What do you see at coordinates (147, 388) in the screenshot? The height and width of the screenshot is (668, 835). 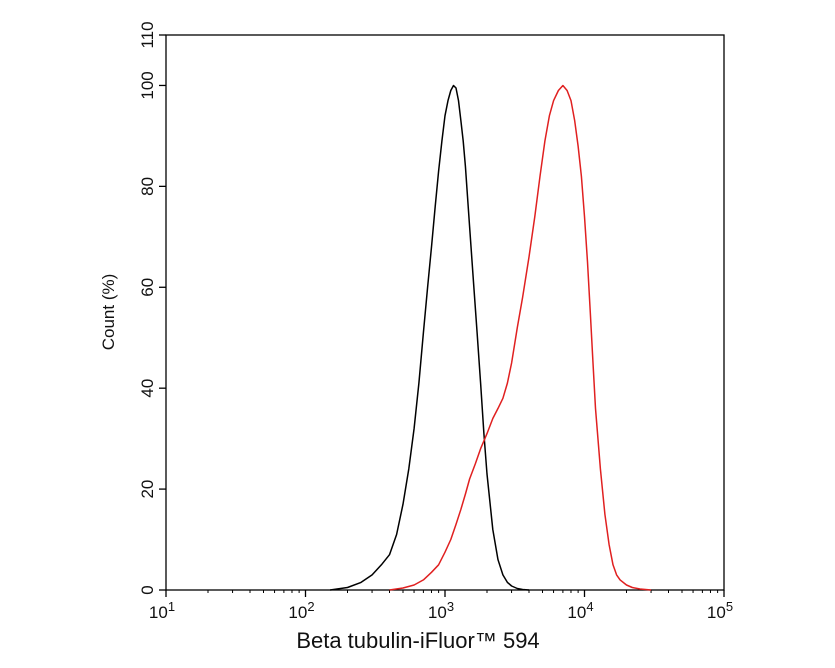 I see `y-tick-label: 40` at bounding box center [147, 388].